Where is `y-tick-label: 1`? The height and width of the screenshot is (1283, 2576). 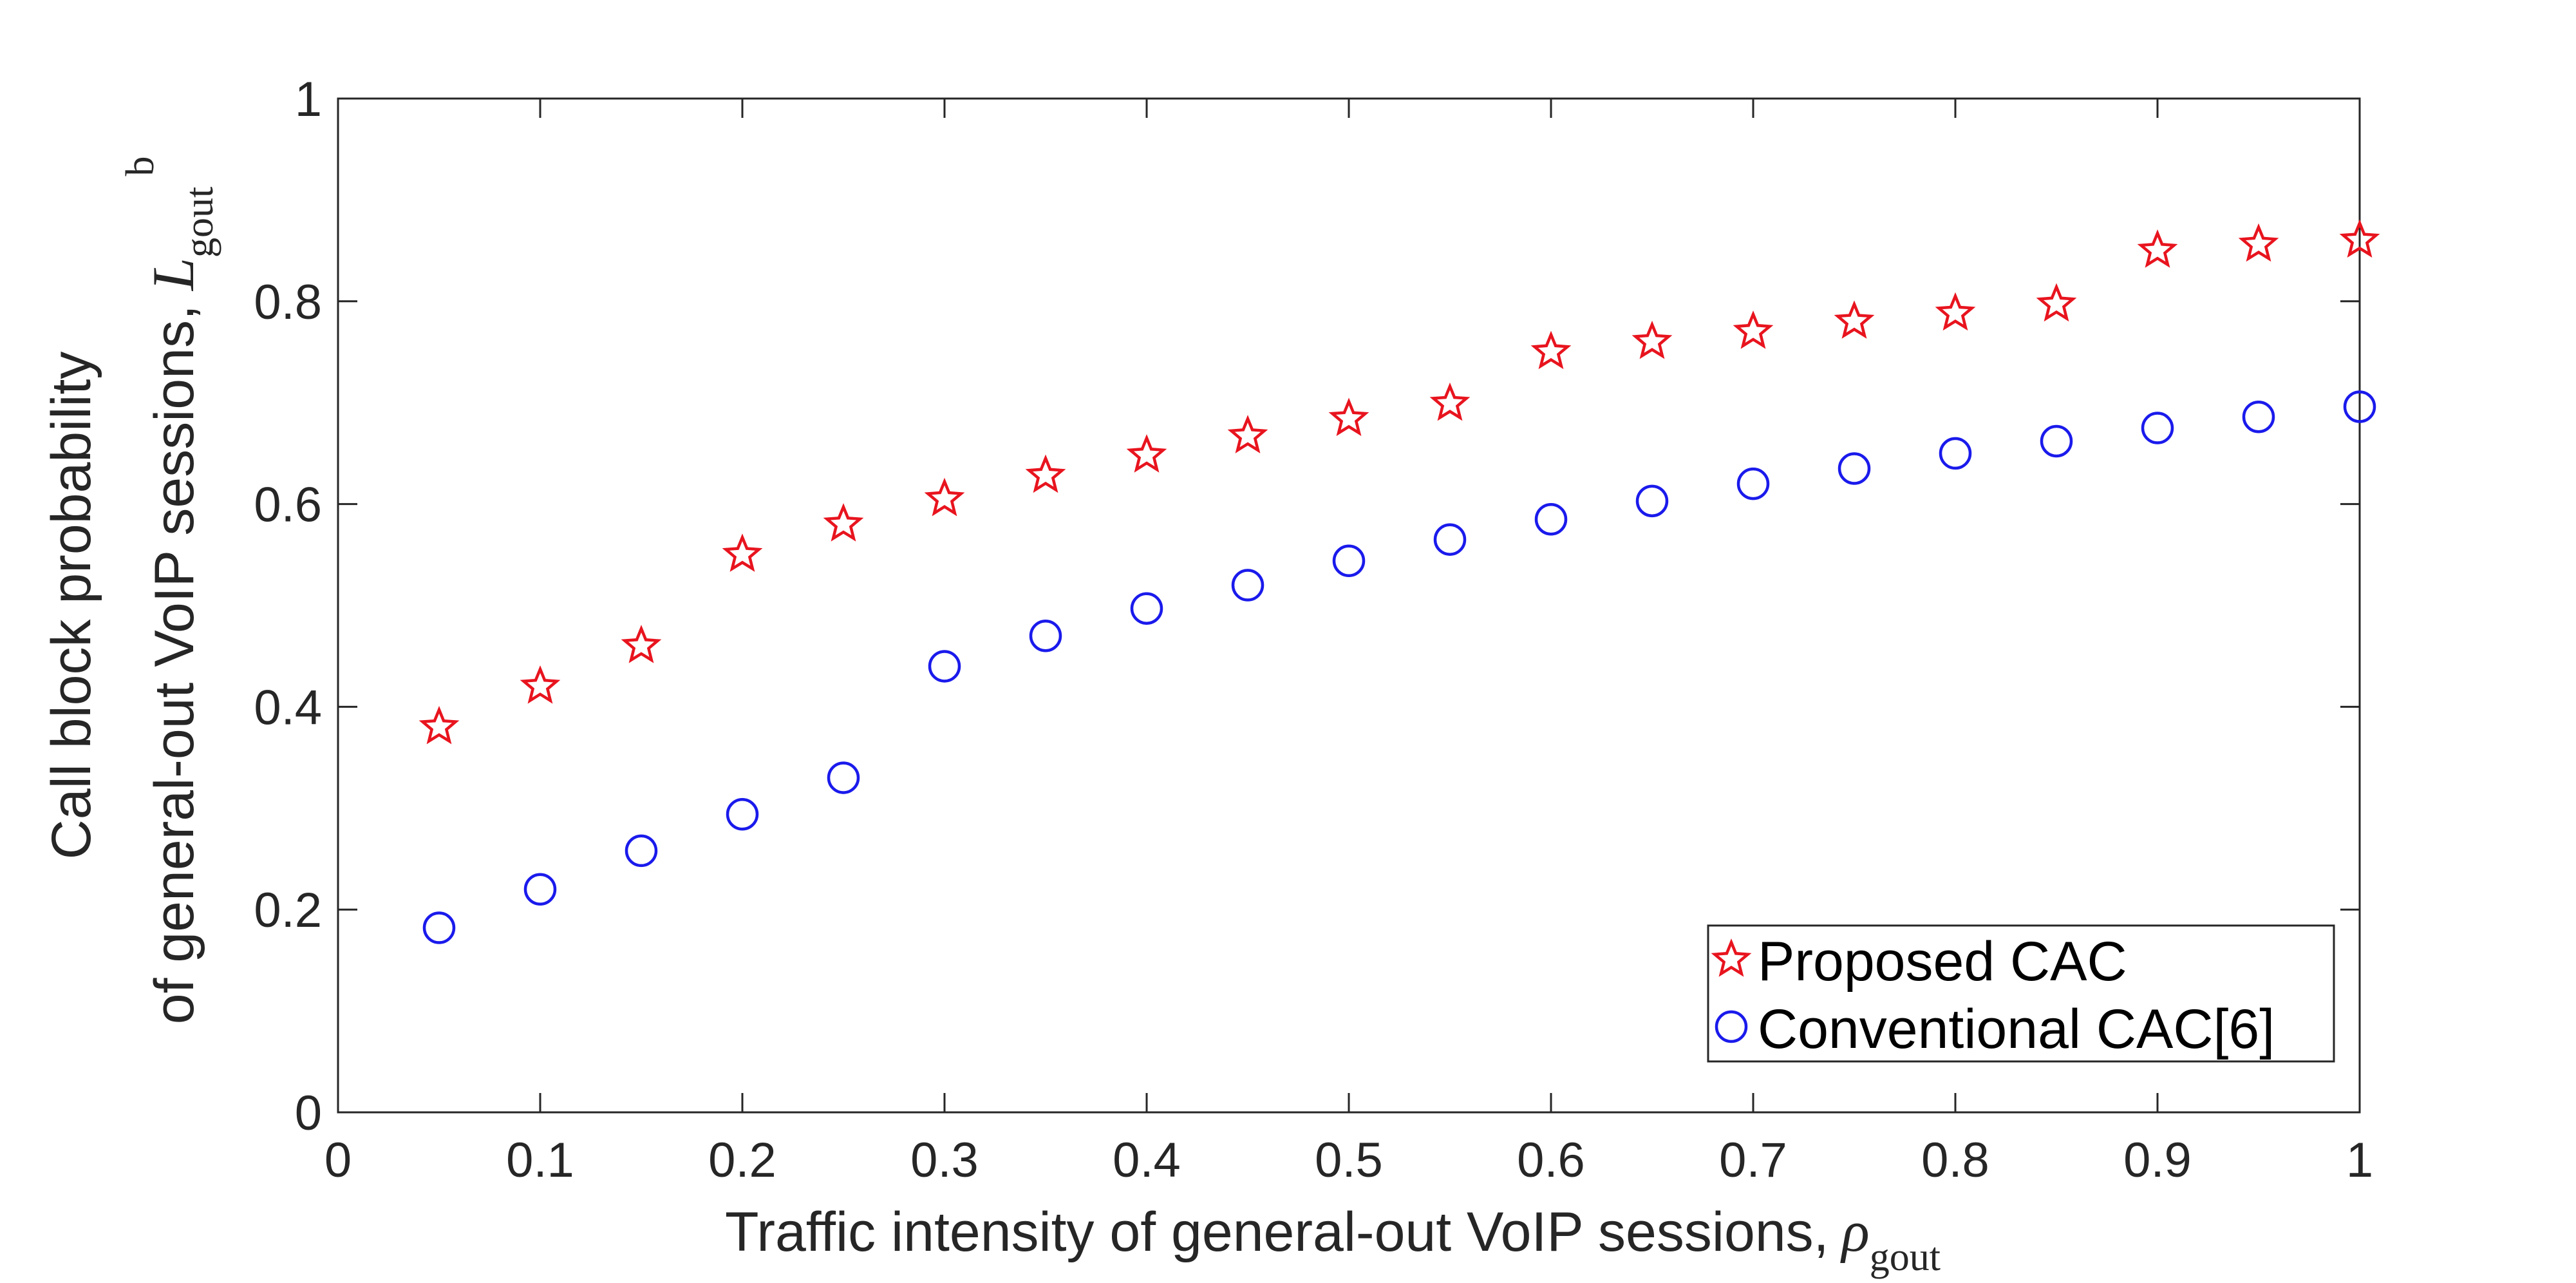
y-tick-label: 1 is located at coordinates (308, 100).